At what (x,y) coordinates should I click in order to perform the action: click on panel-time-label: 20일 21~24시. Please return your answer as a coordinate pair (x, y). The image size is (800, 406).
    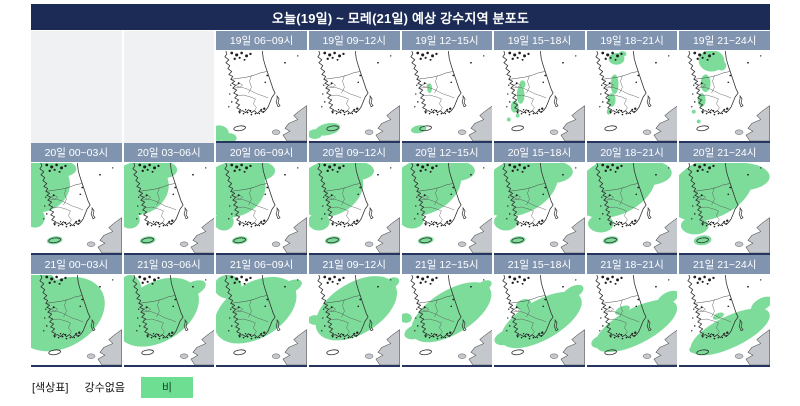
    Looking at the image, I should click on (724, 152).